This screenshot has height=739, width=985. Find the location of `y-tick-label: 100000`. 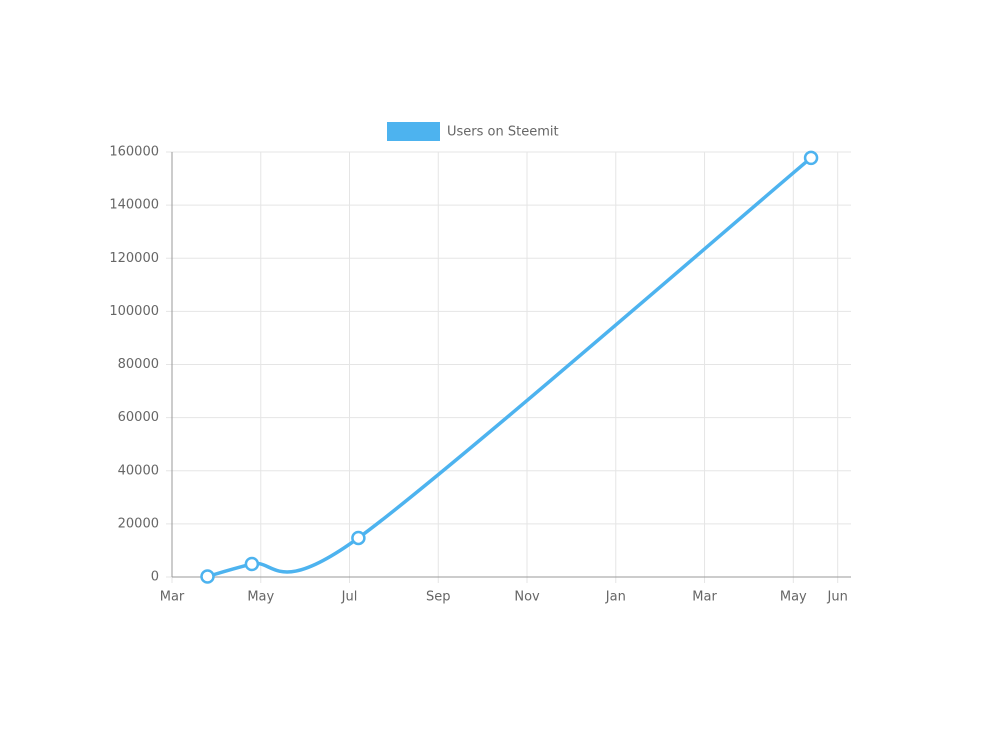

y-tick-label: 100000 is located at coordinates (134, 311).